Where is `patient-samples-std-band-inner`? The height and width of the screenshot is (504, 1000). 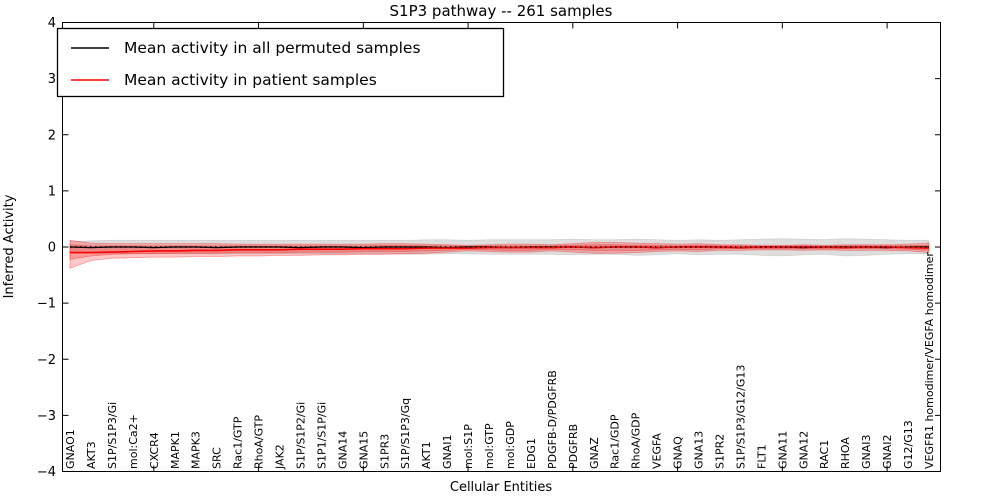 patient-samples-std-band-inner is located at coordinates (499, 252).